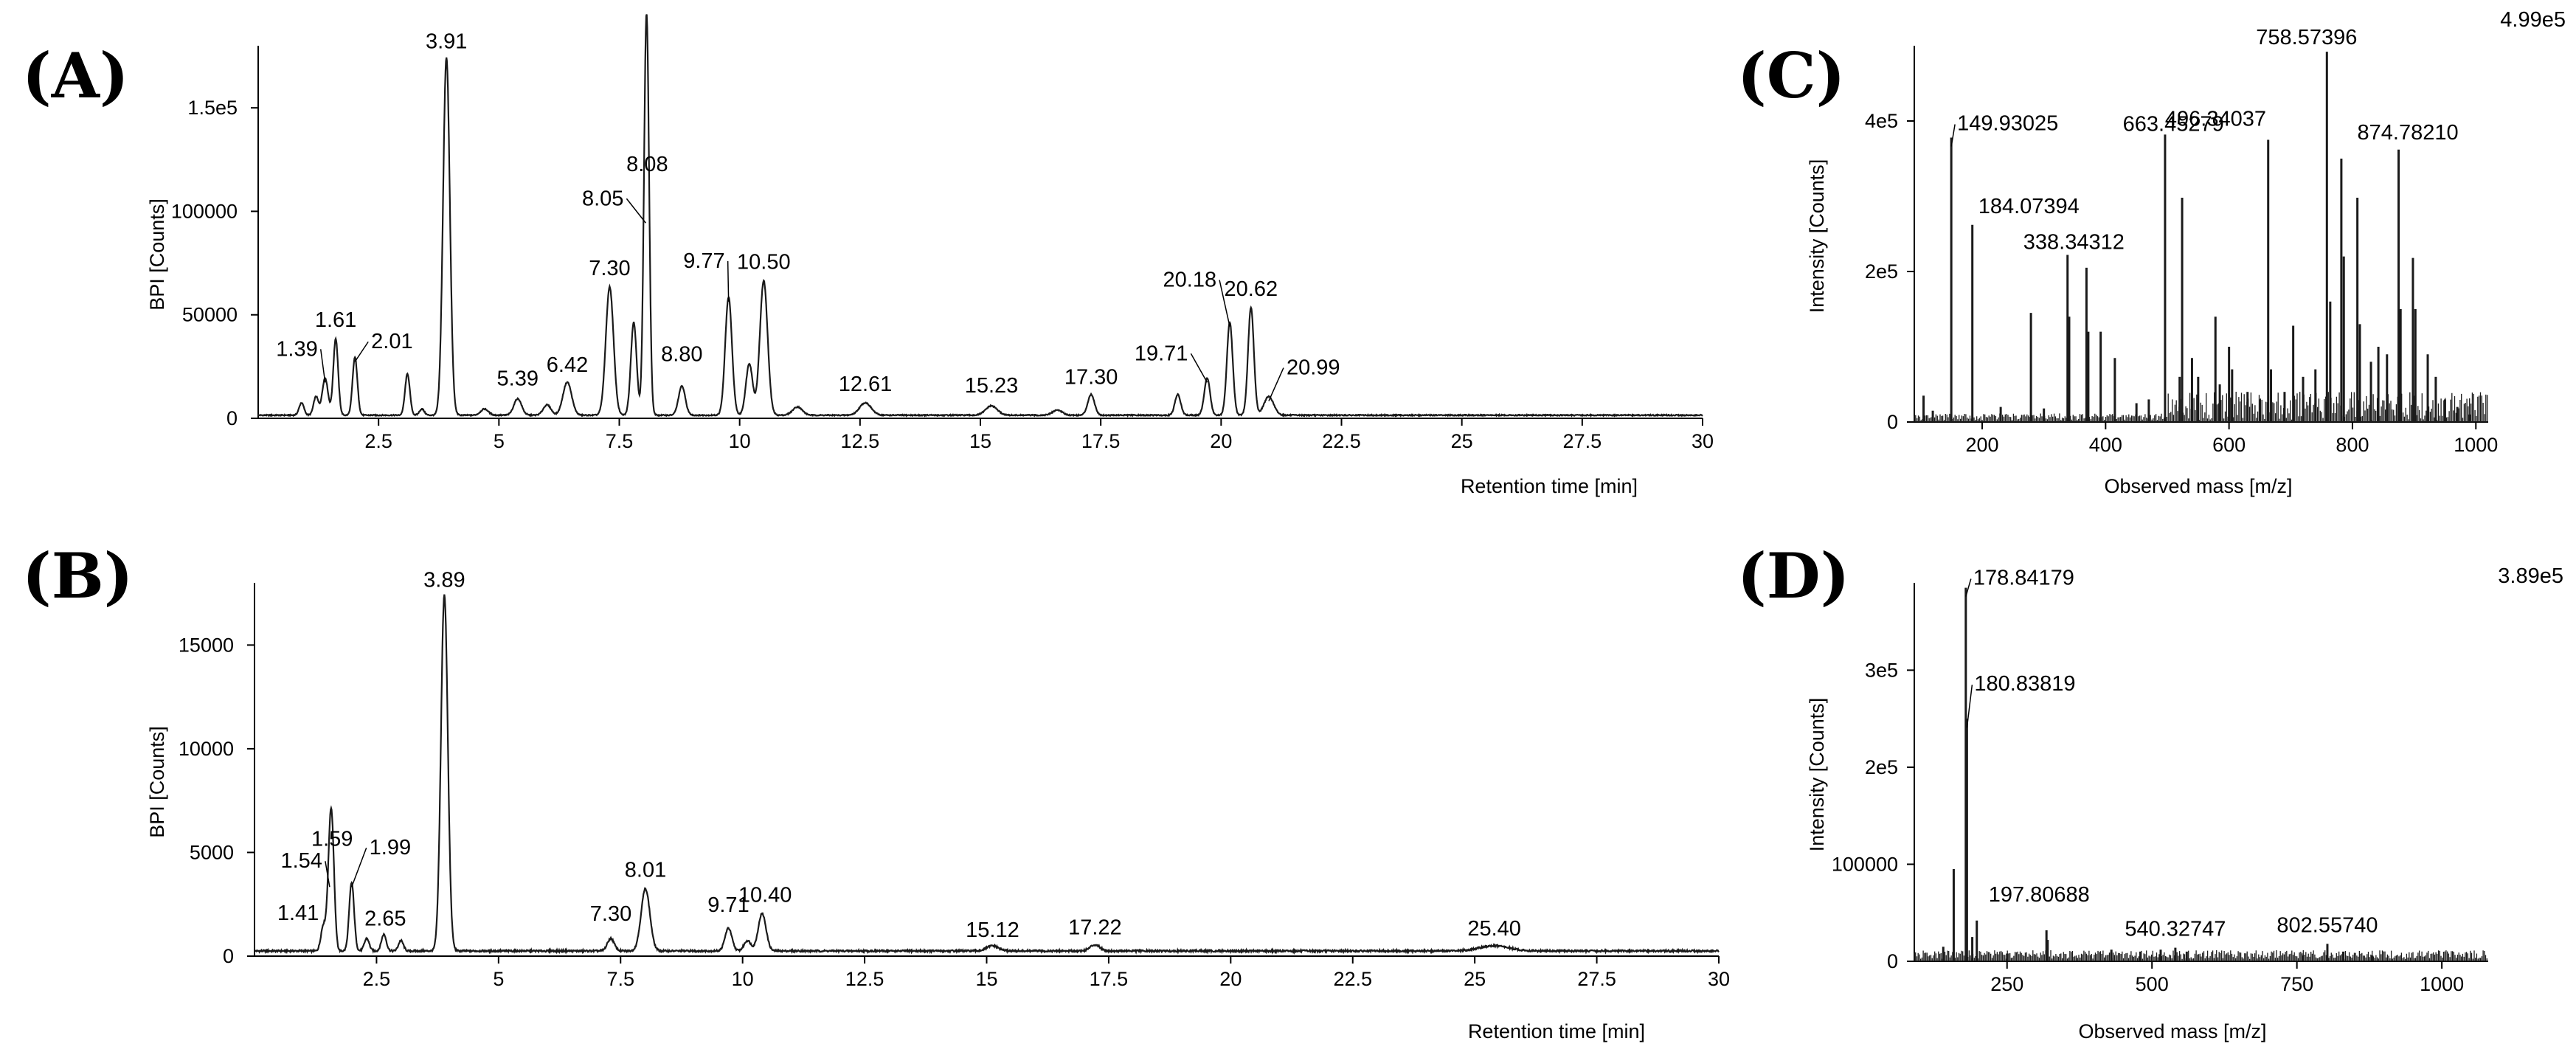  What do you see at coordinates (568, 365) in the screenshot?
I see `peak-label: 6.42` at bounding box center [568, 365].